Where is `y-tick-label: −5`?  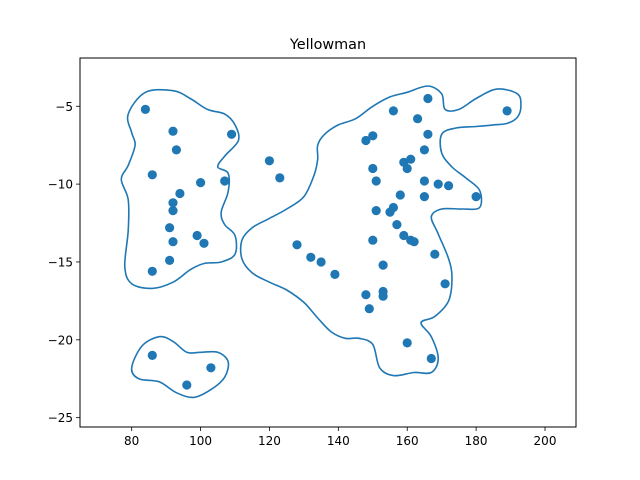 y-tick-label: −5 is located at coordinates (64, 107).